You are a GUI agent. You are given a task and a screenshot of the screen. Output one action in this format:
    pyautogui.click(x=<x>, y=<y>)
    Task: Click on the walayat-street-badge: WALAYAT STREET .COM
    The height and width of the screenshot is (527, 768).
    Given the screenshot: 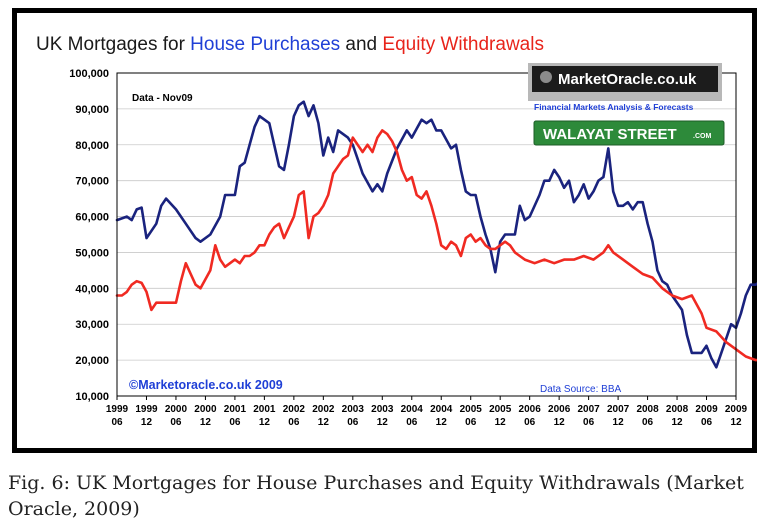 What is the action you would take?
    pyautogui.click(x=629, y=133)
    